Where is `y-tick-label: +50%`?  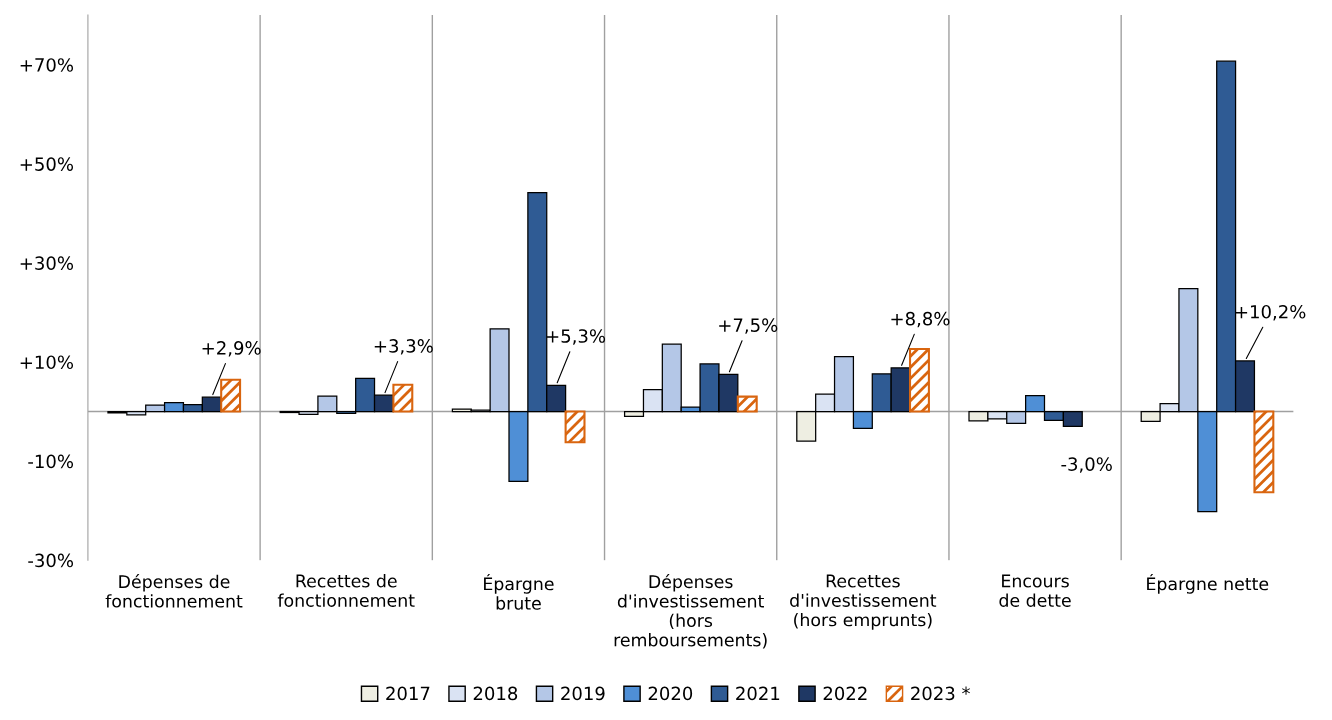
y-tick-label: +50% is located at coordinates (47, 164).